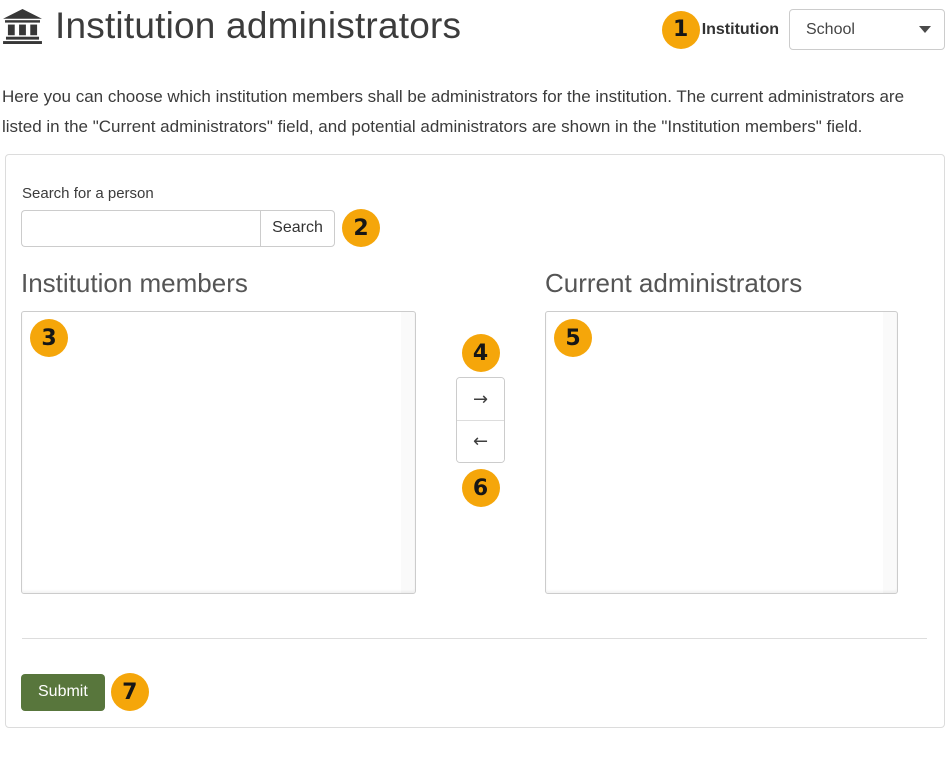  I want to click on institution-label: Institution, so click(740, 29).